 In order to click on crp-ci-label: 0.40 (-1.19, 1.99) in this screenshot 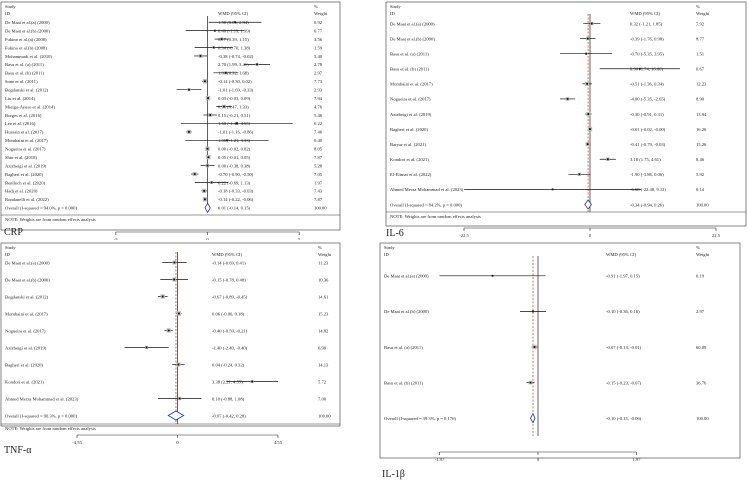, I will do `click(234, 31)`.